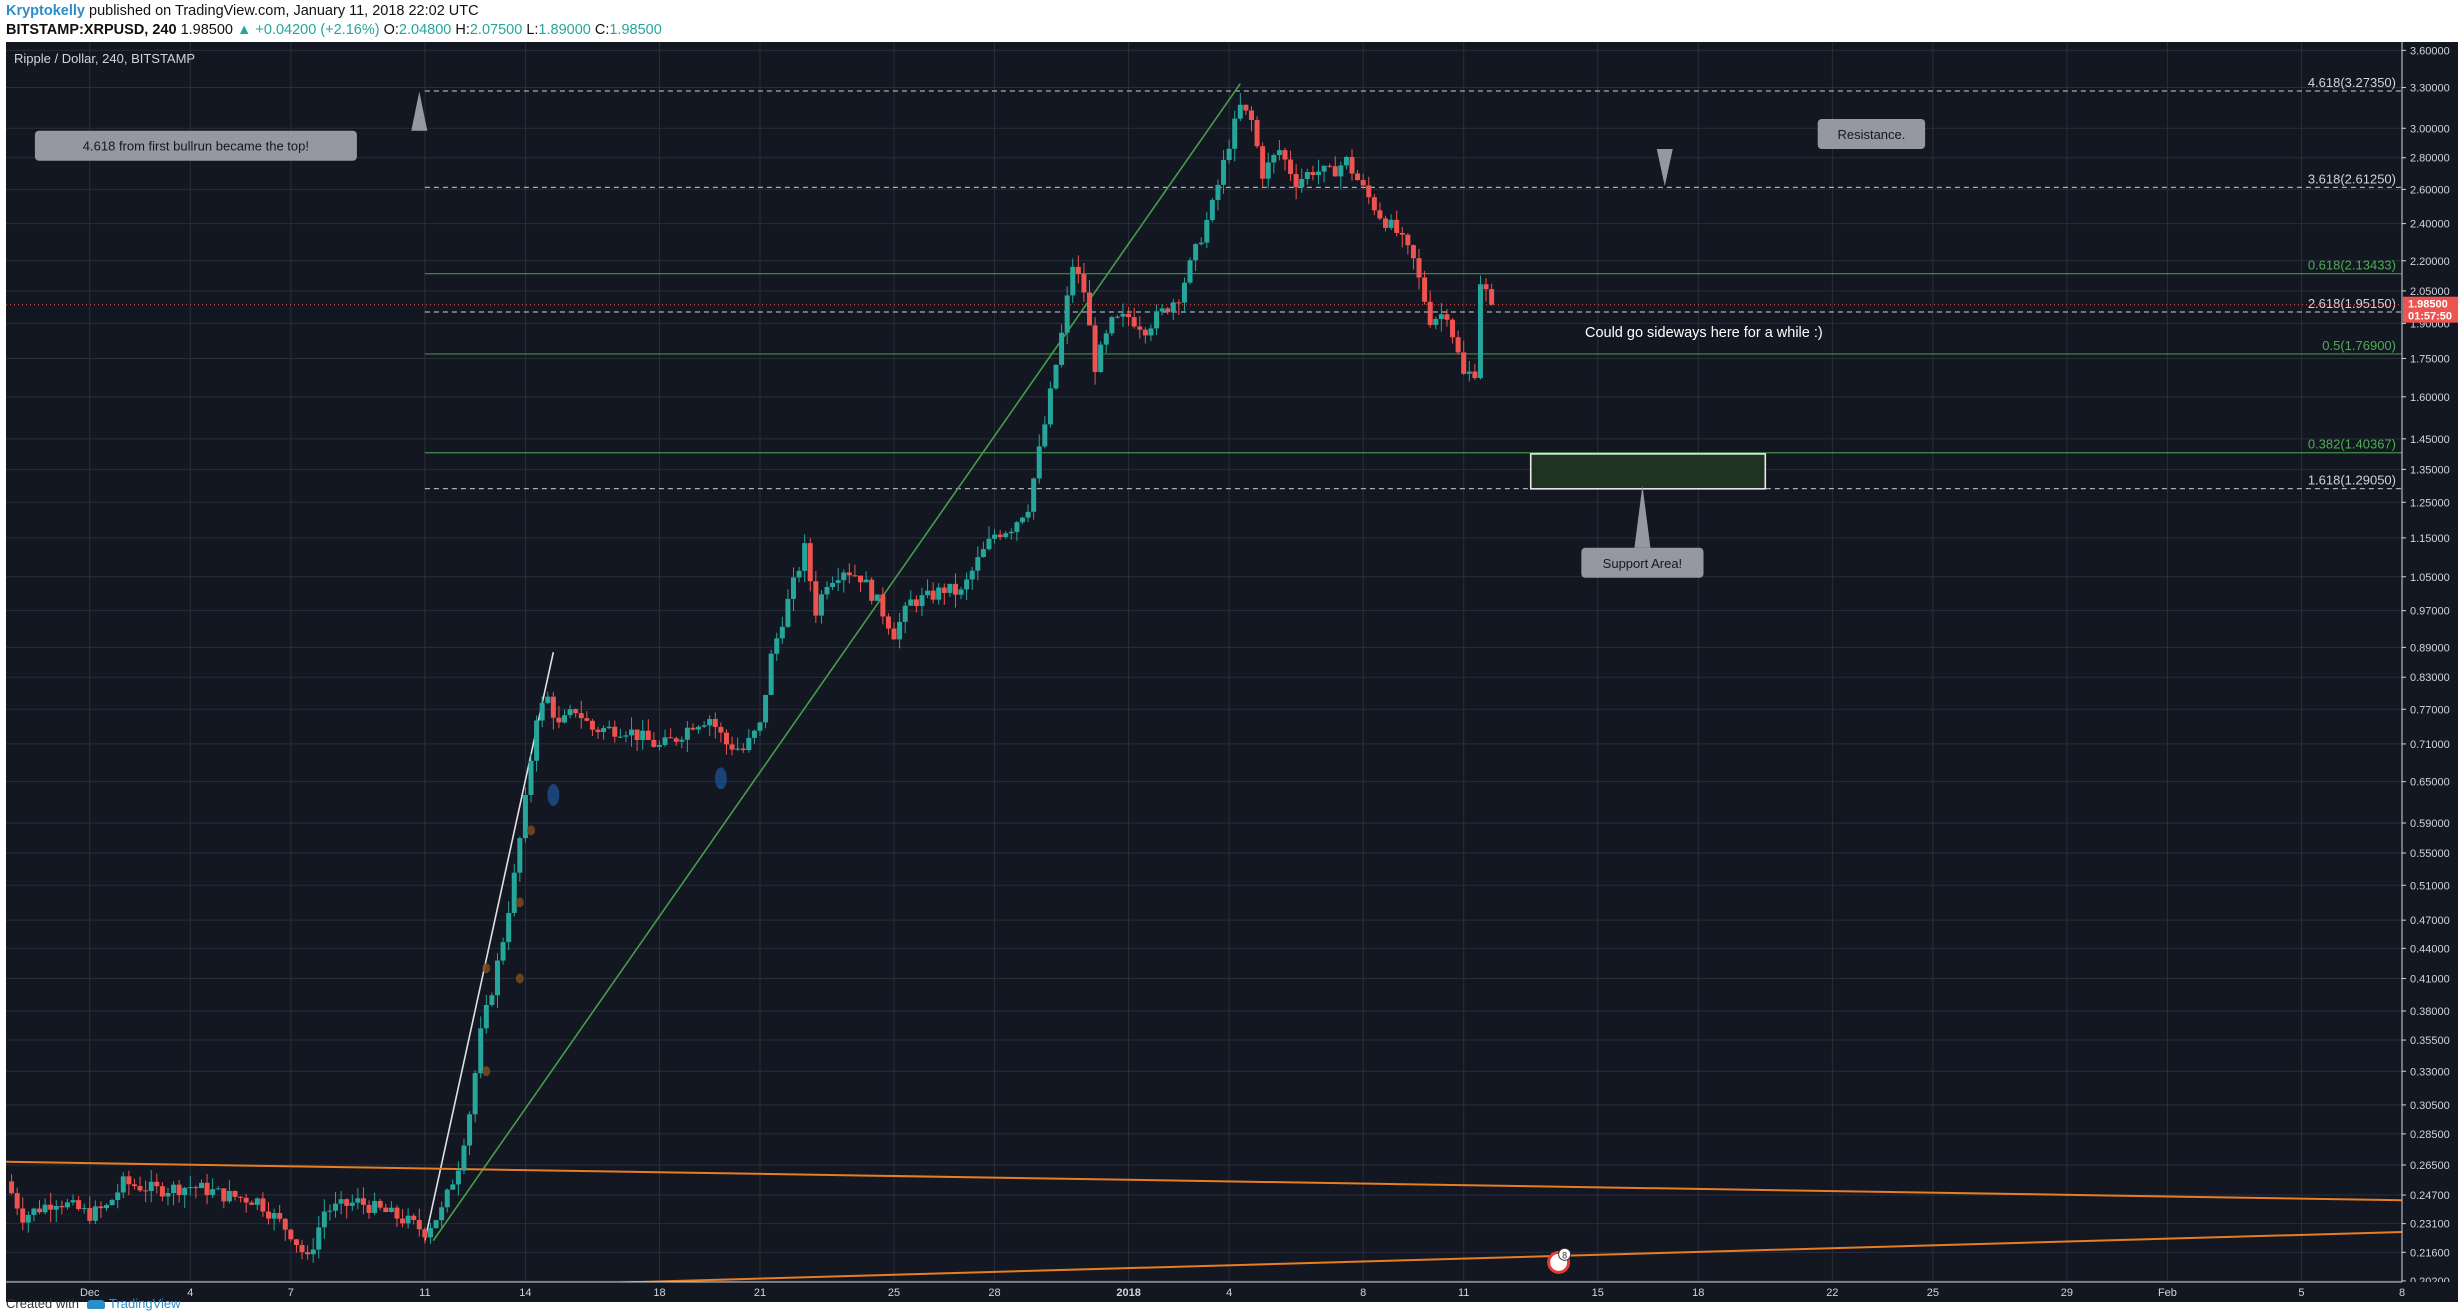 The width and height of the screenshot is (2464, 1316). I want to click on tradingview-link: TradingView, so click(144, 1303).